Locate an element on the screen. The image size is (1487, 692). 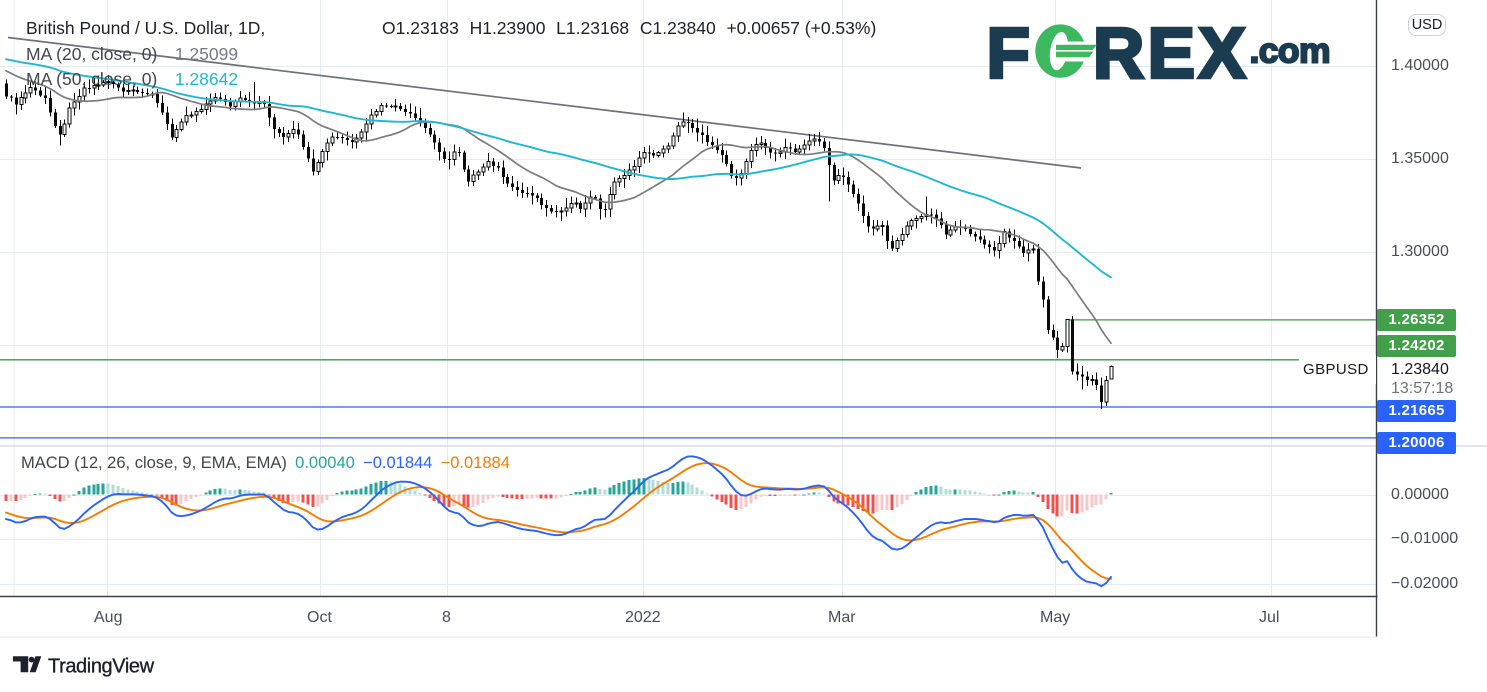
svg-text: REX is located at coordinates (1171, 50).